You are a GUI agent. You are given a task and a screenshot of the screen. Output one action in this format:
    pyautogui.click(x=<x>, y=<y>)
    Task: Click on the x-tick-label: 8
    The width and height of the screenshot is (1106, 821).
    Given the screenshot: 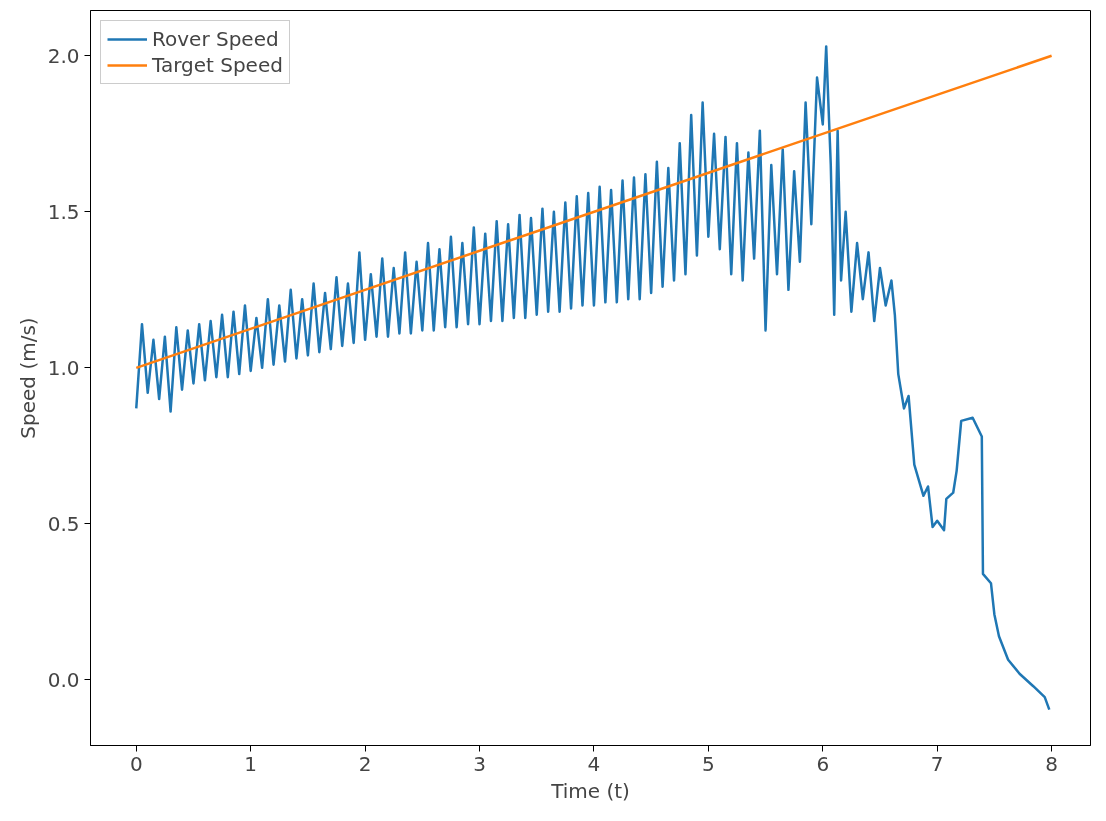 What is the action you would take?
    pyautogui.click(x=1051, y=763)
    